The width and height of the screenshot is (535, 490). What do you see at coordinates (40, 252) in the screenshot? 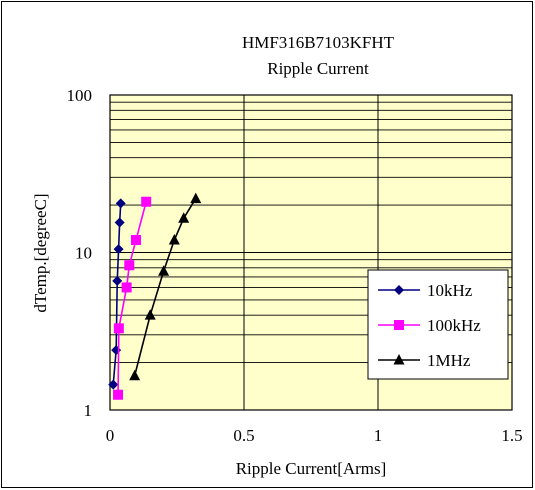
I see `y-axis-label: dTemp.[degreeC]` at bounding box center [40, 252].